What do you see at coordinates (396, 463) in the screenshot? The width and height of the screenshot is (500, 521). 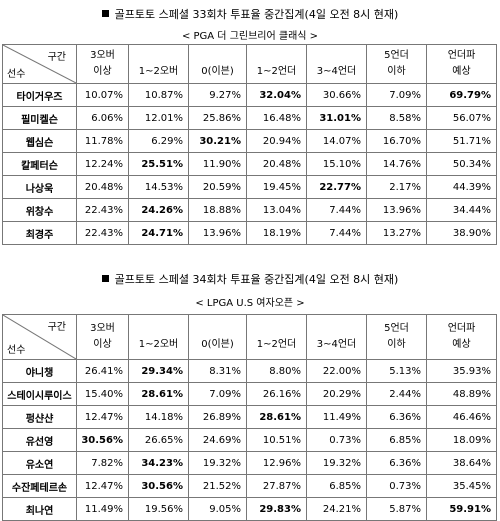 I see `vote-rate-cell: 6.36%` at bounding box center [396, 463].